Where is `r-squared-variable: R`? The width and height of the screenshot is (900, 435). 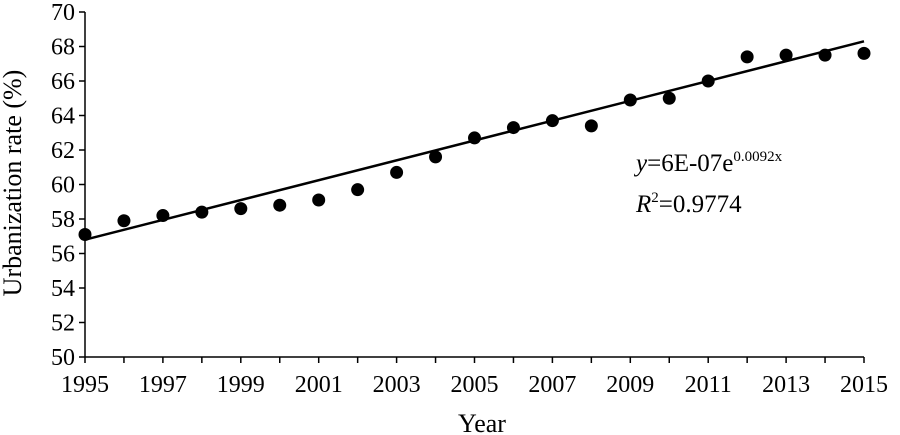
r-squared-variable: R is located at coordinates (643, 204).